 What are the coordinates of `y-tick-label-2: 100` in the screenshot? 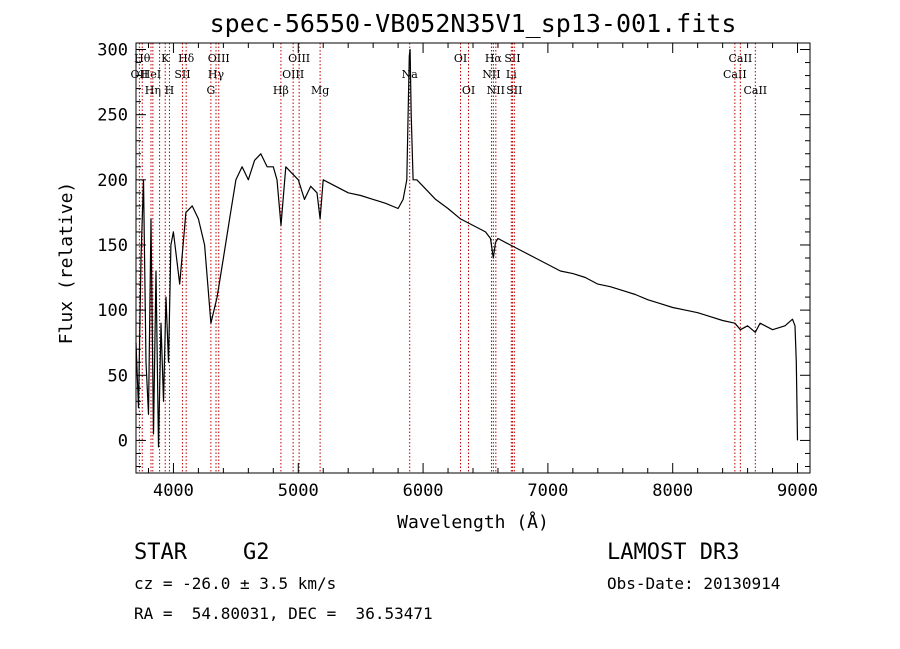 It's located at (112, 311).